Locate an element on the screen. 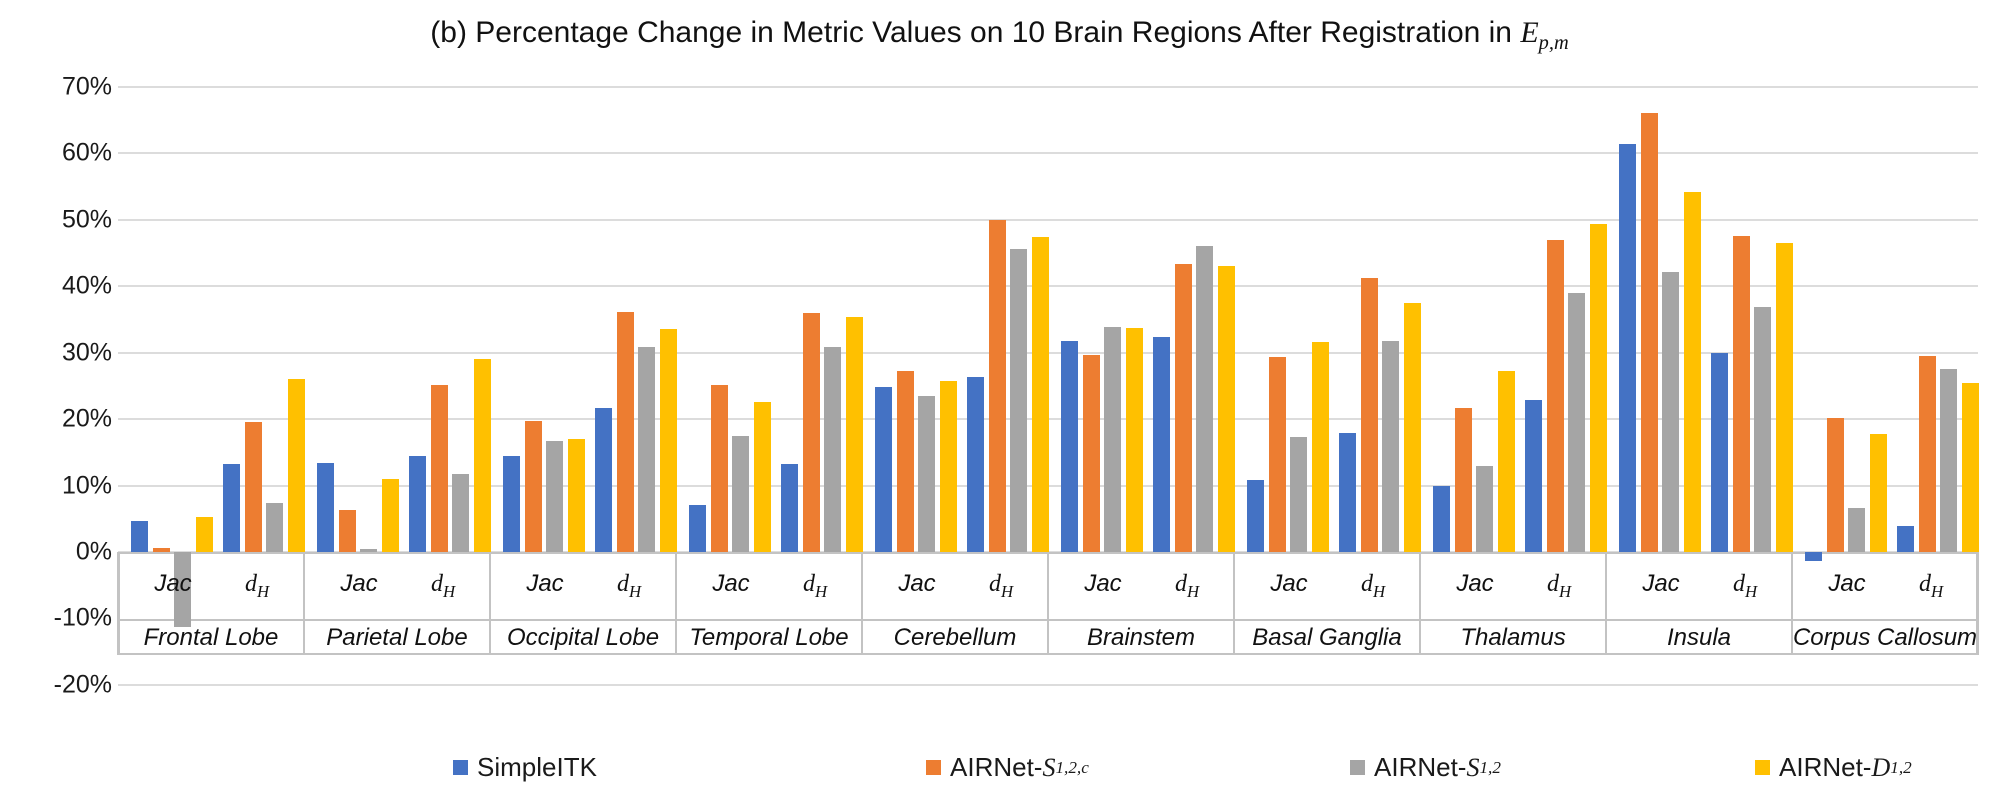 The image size is (1999, 802). y-axis-tick-label: 10% is located at coordinates (86, 485).